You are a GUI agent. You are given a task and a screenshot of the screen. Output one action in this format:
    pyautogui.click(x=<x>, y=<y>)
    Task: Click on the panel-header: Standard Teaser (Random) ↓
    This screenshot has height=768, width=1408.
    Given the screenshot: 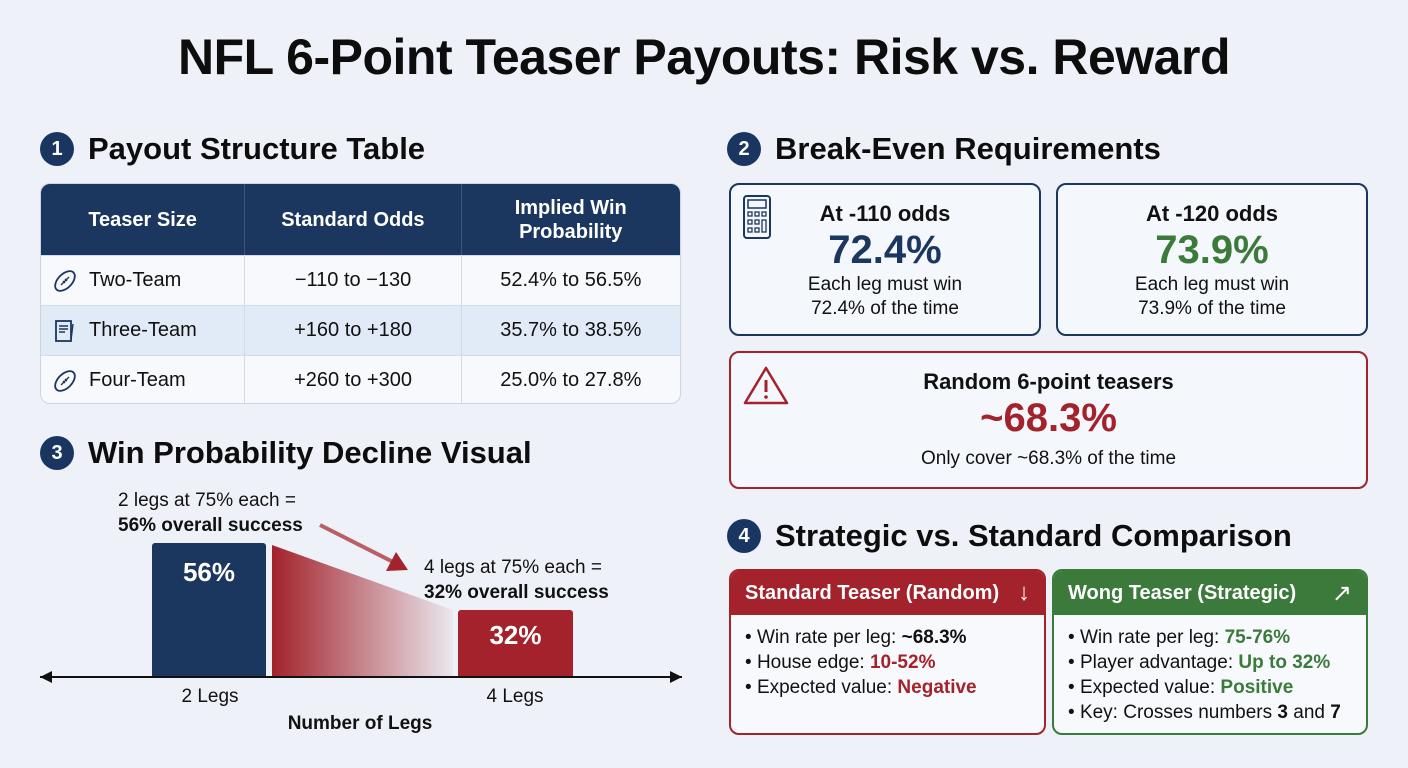 What is the action you would take?
    pyautogui.click(x=887, y=593)
    